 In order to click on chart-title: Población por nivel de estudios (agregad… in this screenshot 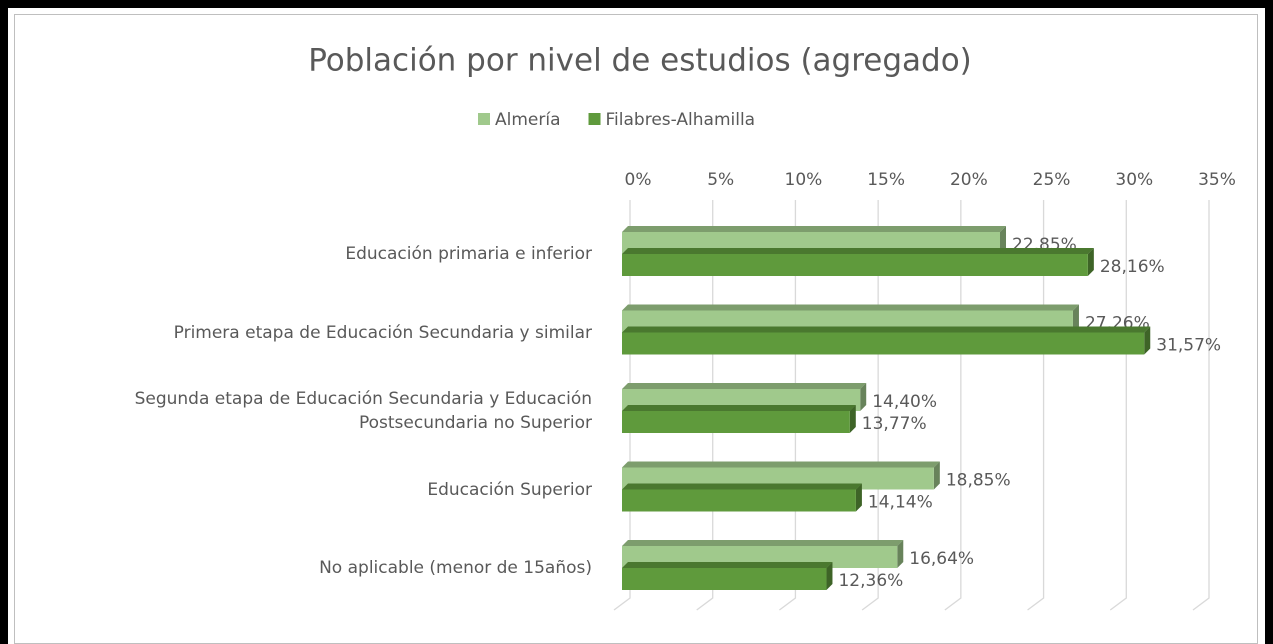, I will do `click(640, 61)`.